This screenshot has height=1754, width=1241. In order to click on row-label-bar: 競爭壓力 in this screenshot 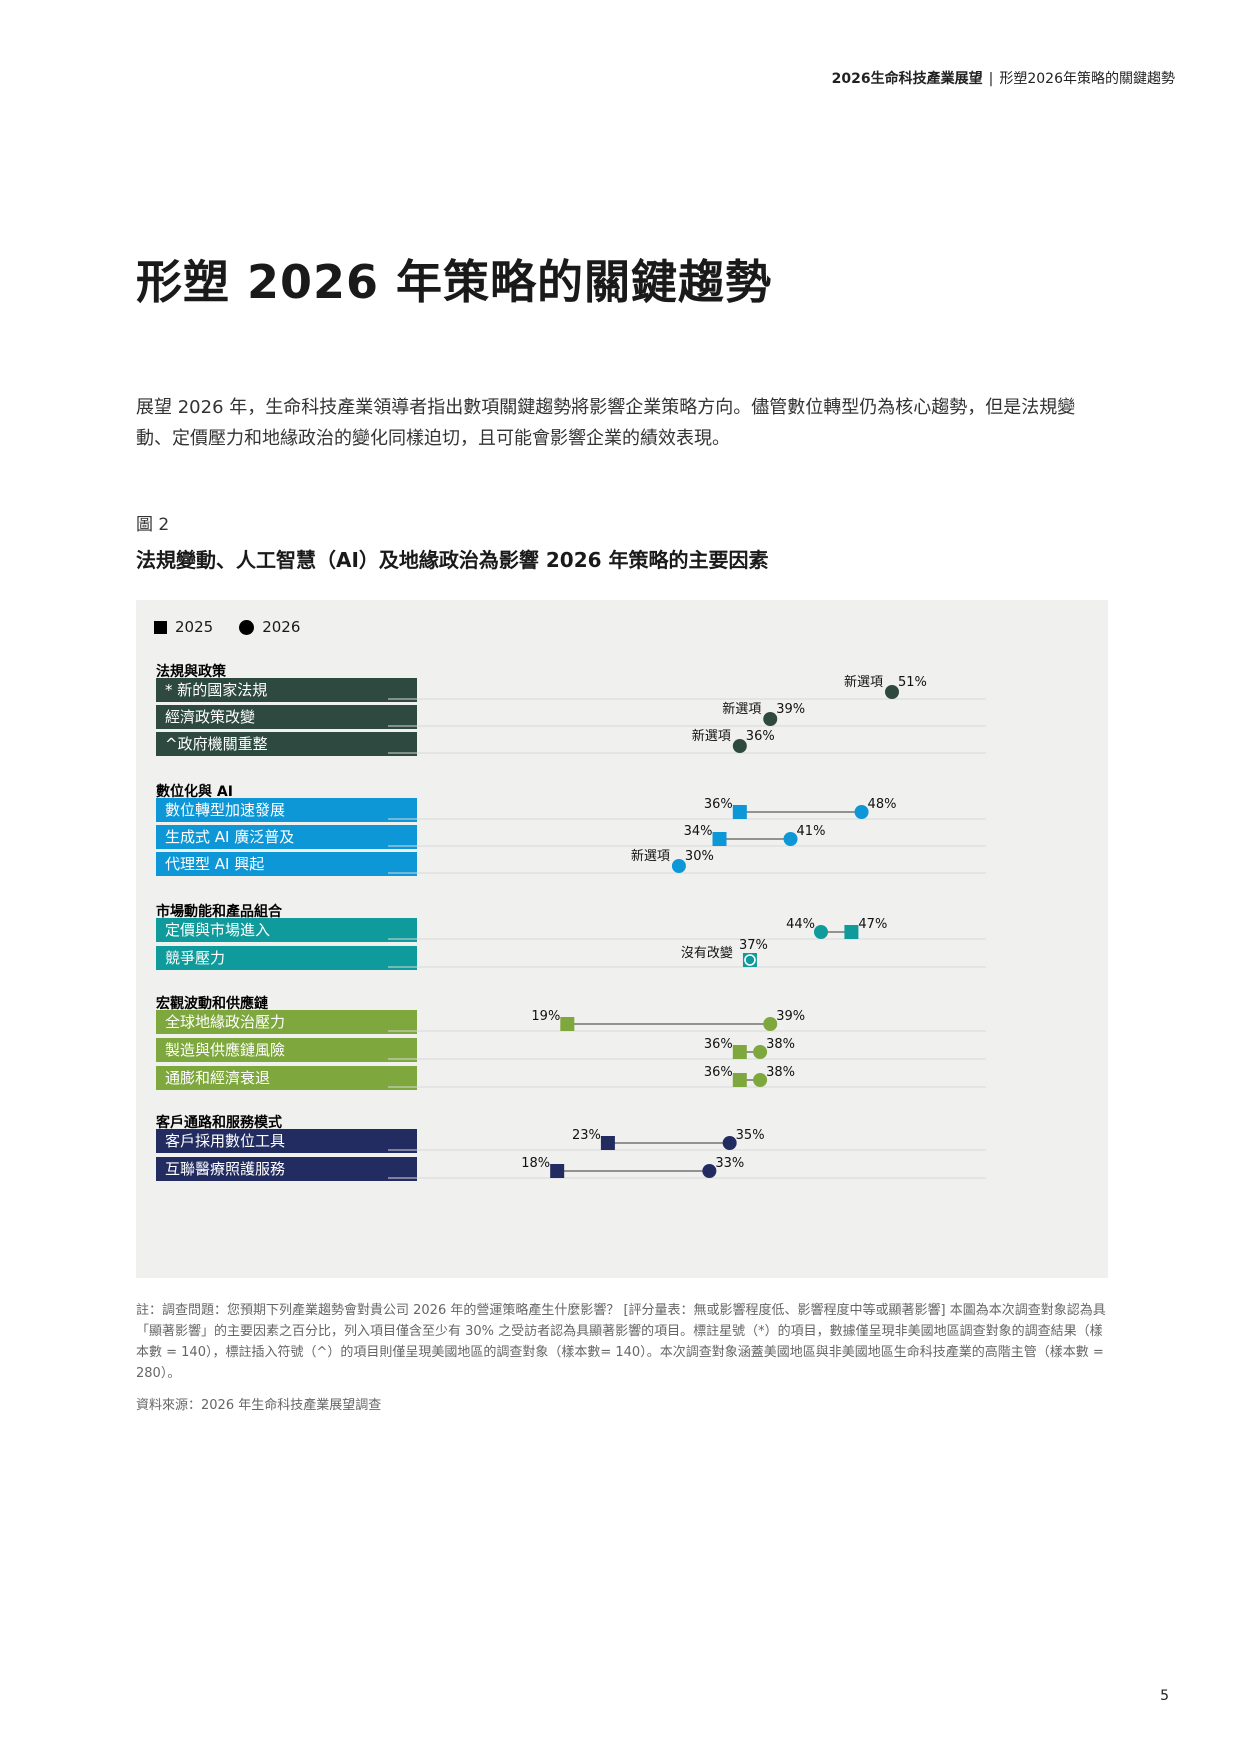, I will do `click(286, 958)`.